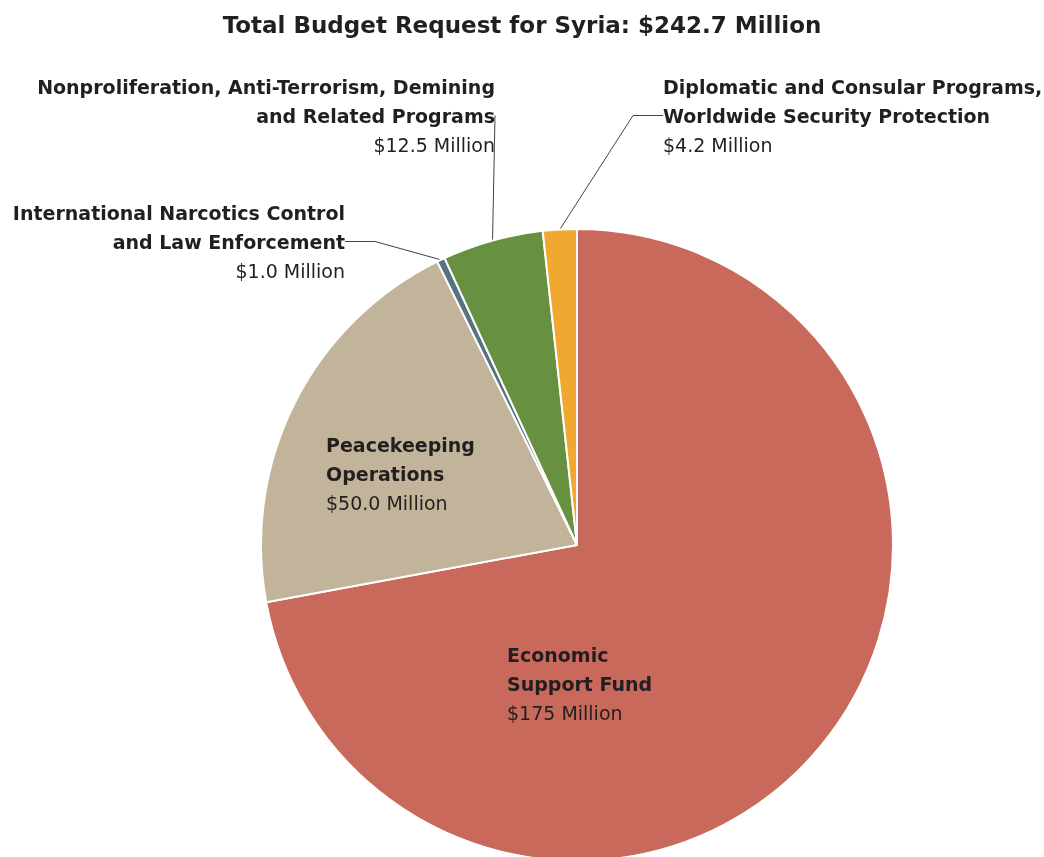 This screenshot has width=1044, height=857. Describe the element at coordinates (565, 712) in the screenshot. I see `data-label: $175 Million` at that location.